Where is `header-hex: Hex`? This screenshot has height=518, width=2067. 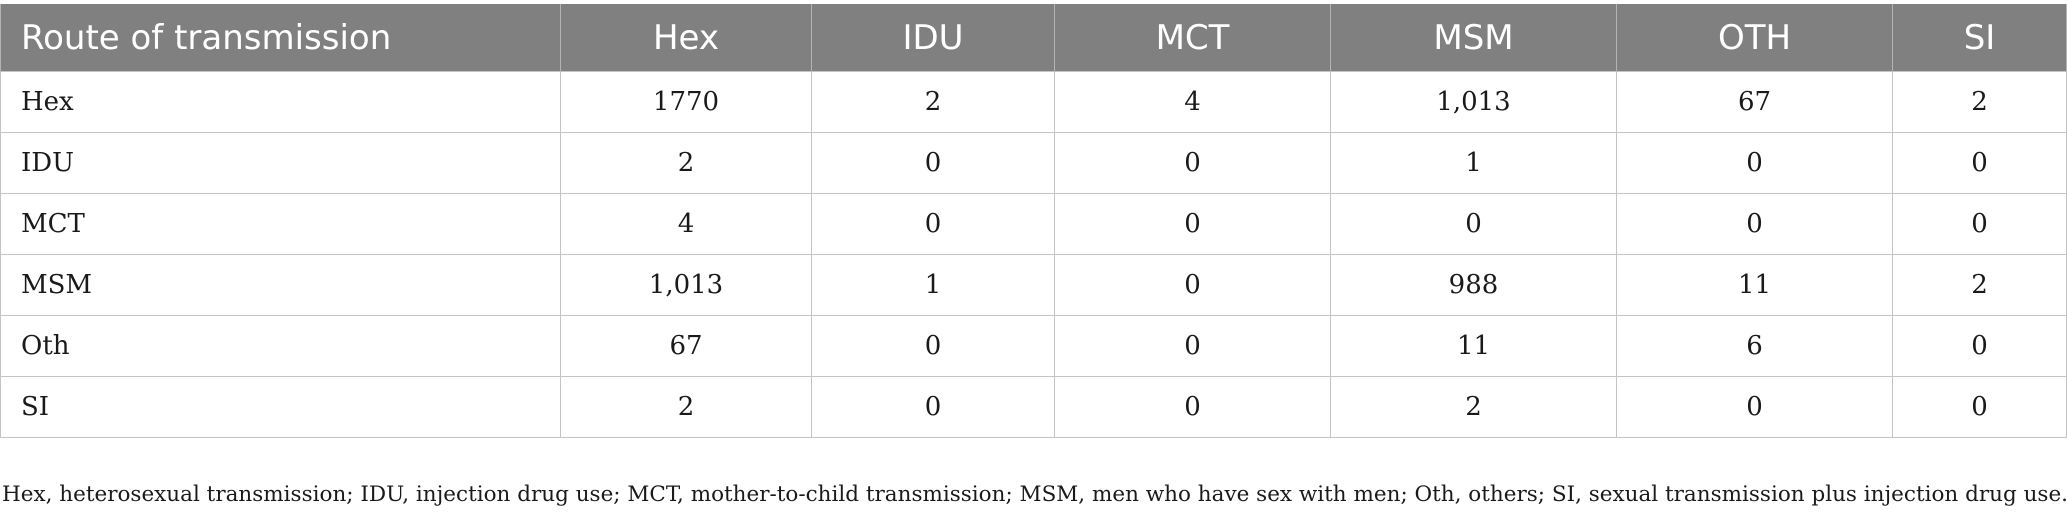 header-hex: Hex is located at coordinates (686, 38).